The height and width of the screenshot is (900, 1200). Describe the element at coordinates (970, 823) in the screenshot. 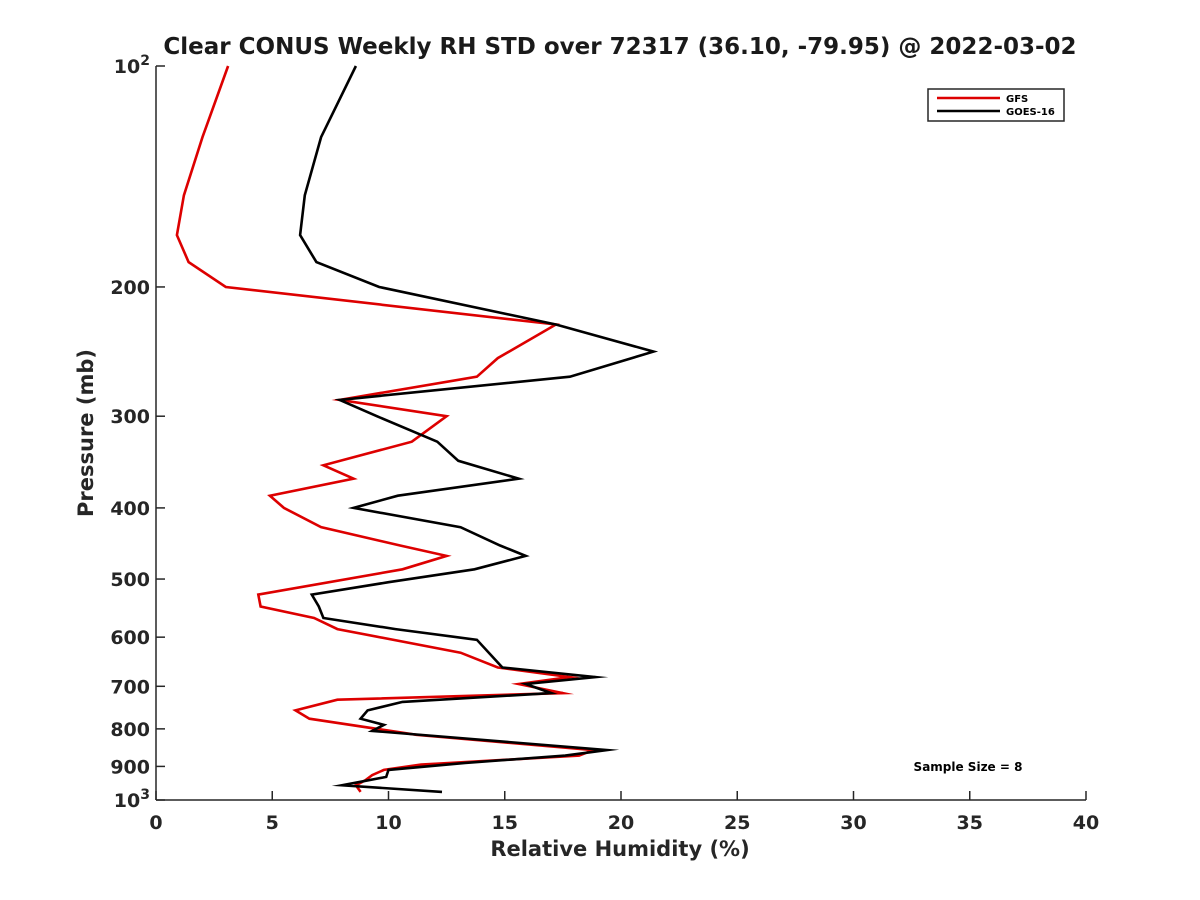

I see `x-tick-label: 35` at that location.